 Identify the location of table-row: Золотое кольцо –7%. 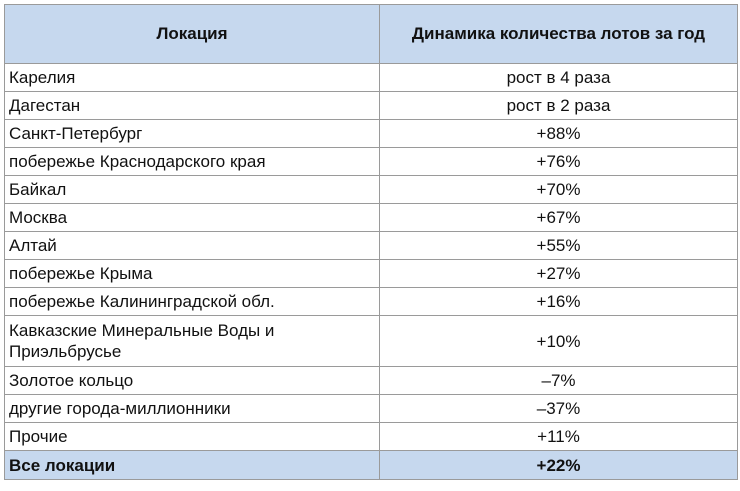
(371, 380).